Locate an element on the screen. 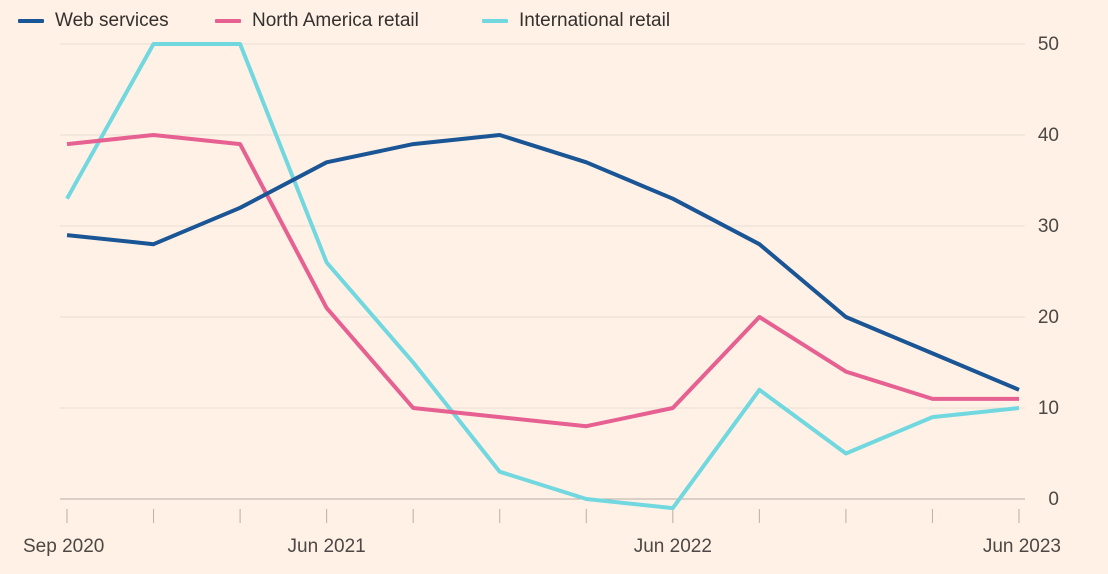  x-tick-label: Jun 2023 is located at coordinates (1022, 546).